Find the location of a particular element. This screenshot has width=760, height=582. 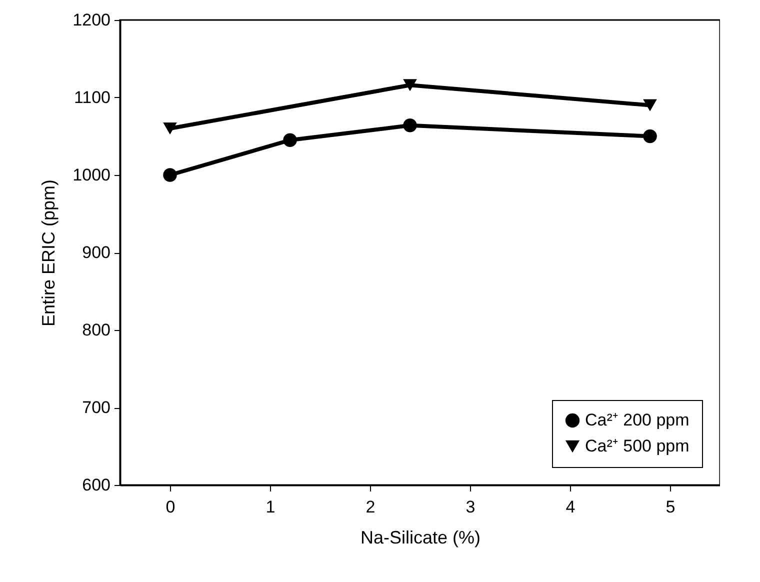

y-axis-title: Entire ERIC (ppm) is located at coordinates (48, 253).